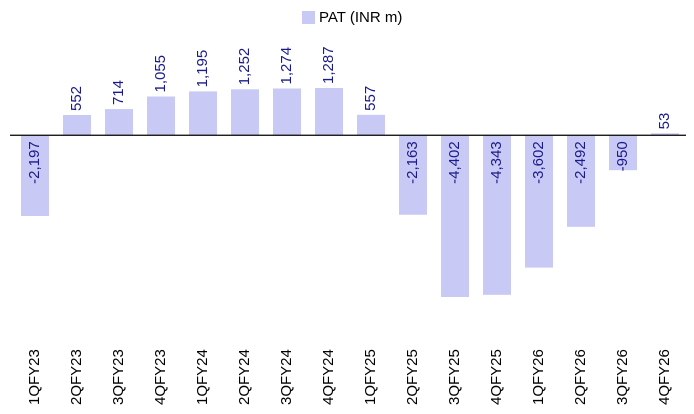  What do you see at coordinates (454, 162) in the screenshot?
I see `value-label: -4,402` at bounding box center [454, 162].